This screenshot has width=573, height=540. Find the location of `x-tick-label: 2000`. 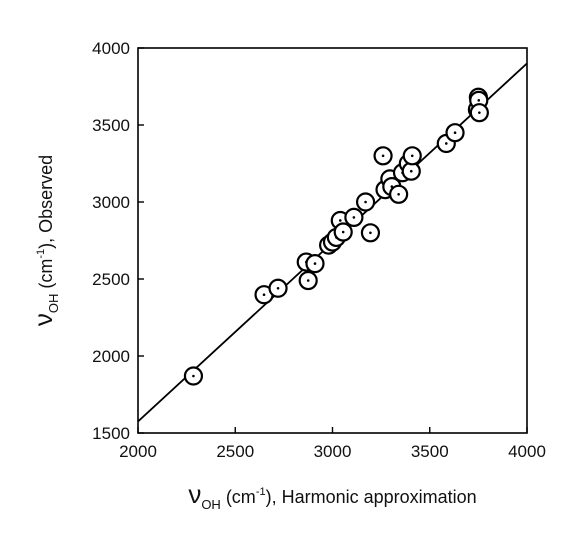

x-tick-label: 2000 is located at coordinates (138, 451).